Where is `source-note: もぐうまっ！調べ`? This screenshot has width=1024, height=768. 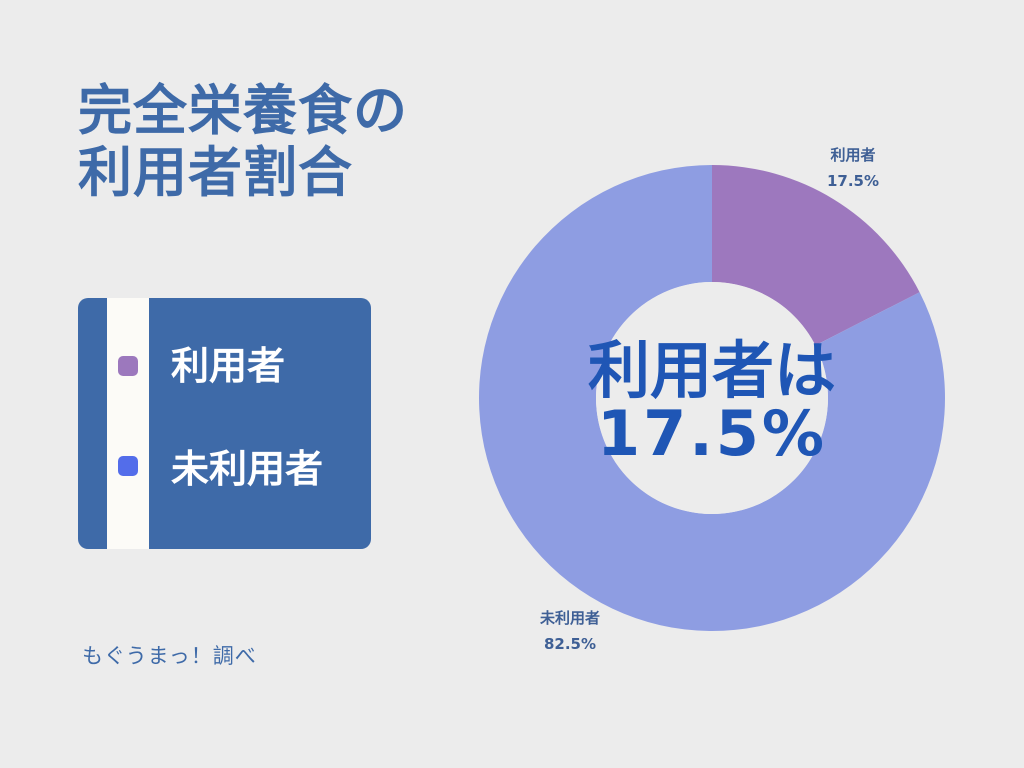 source-note: もぐうまっ！調べ is located at coordinates (169, 656).